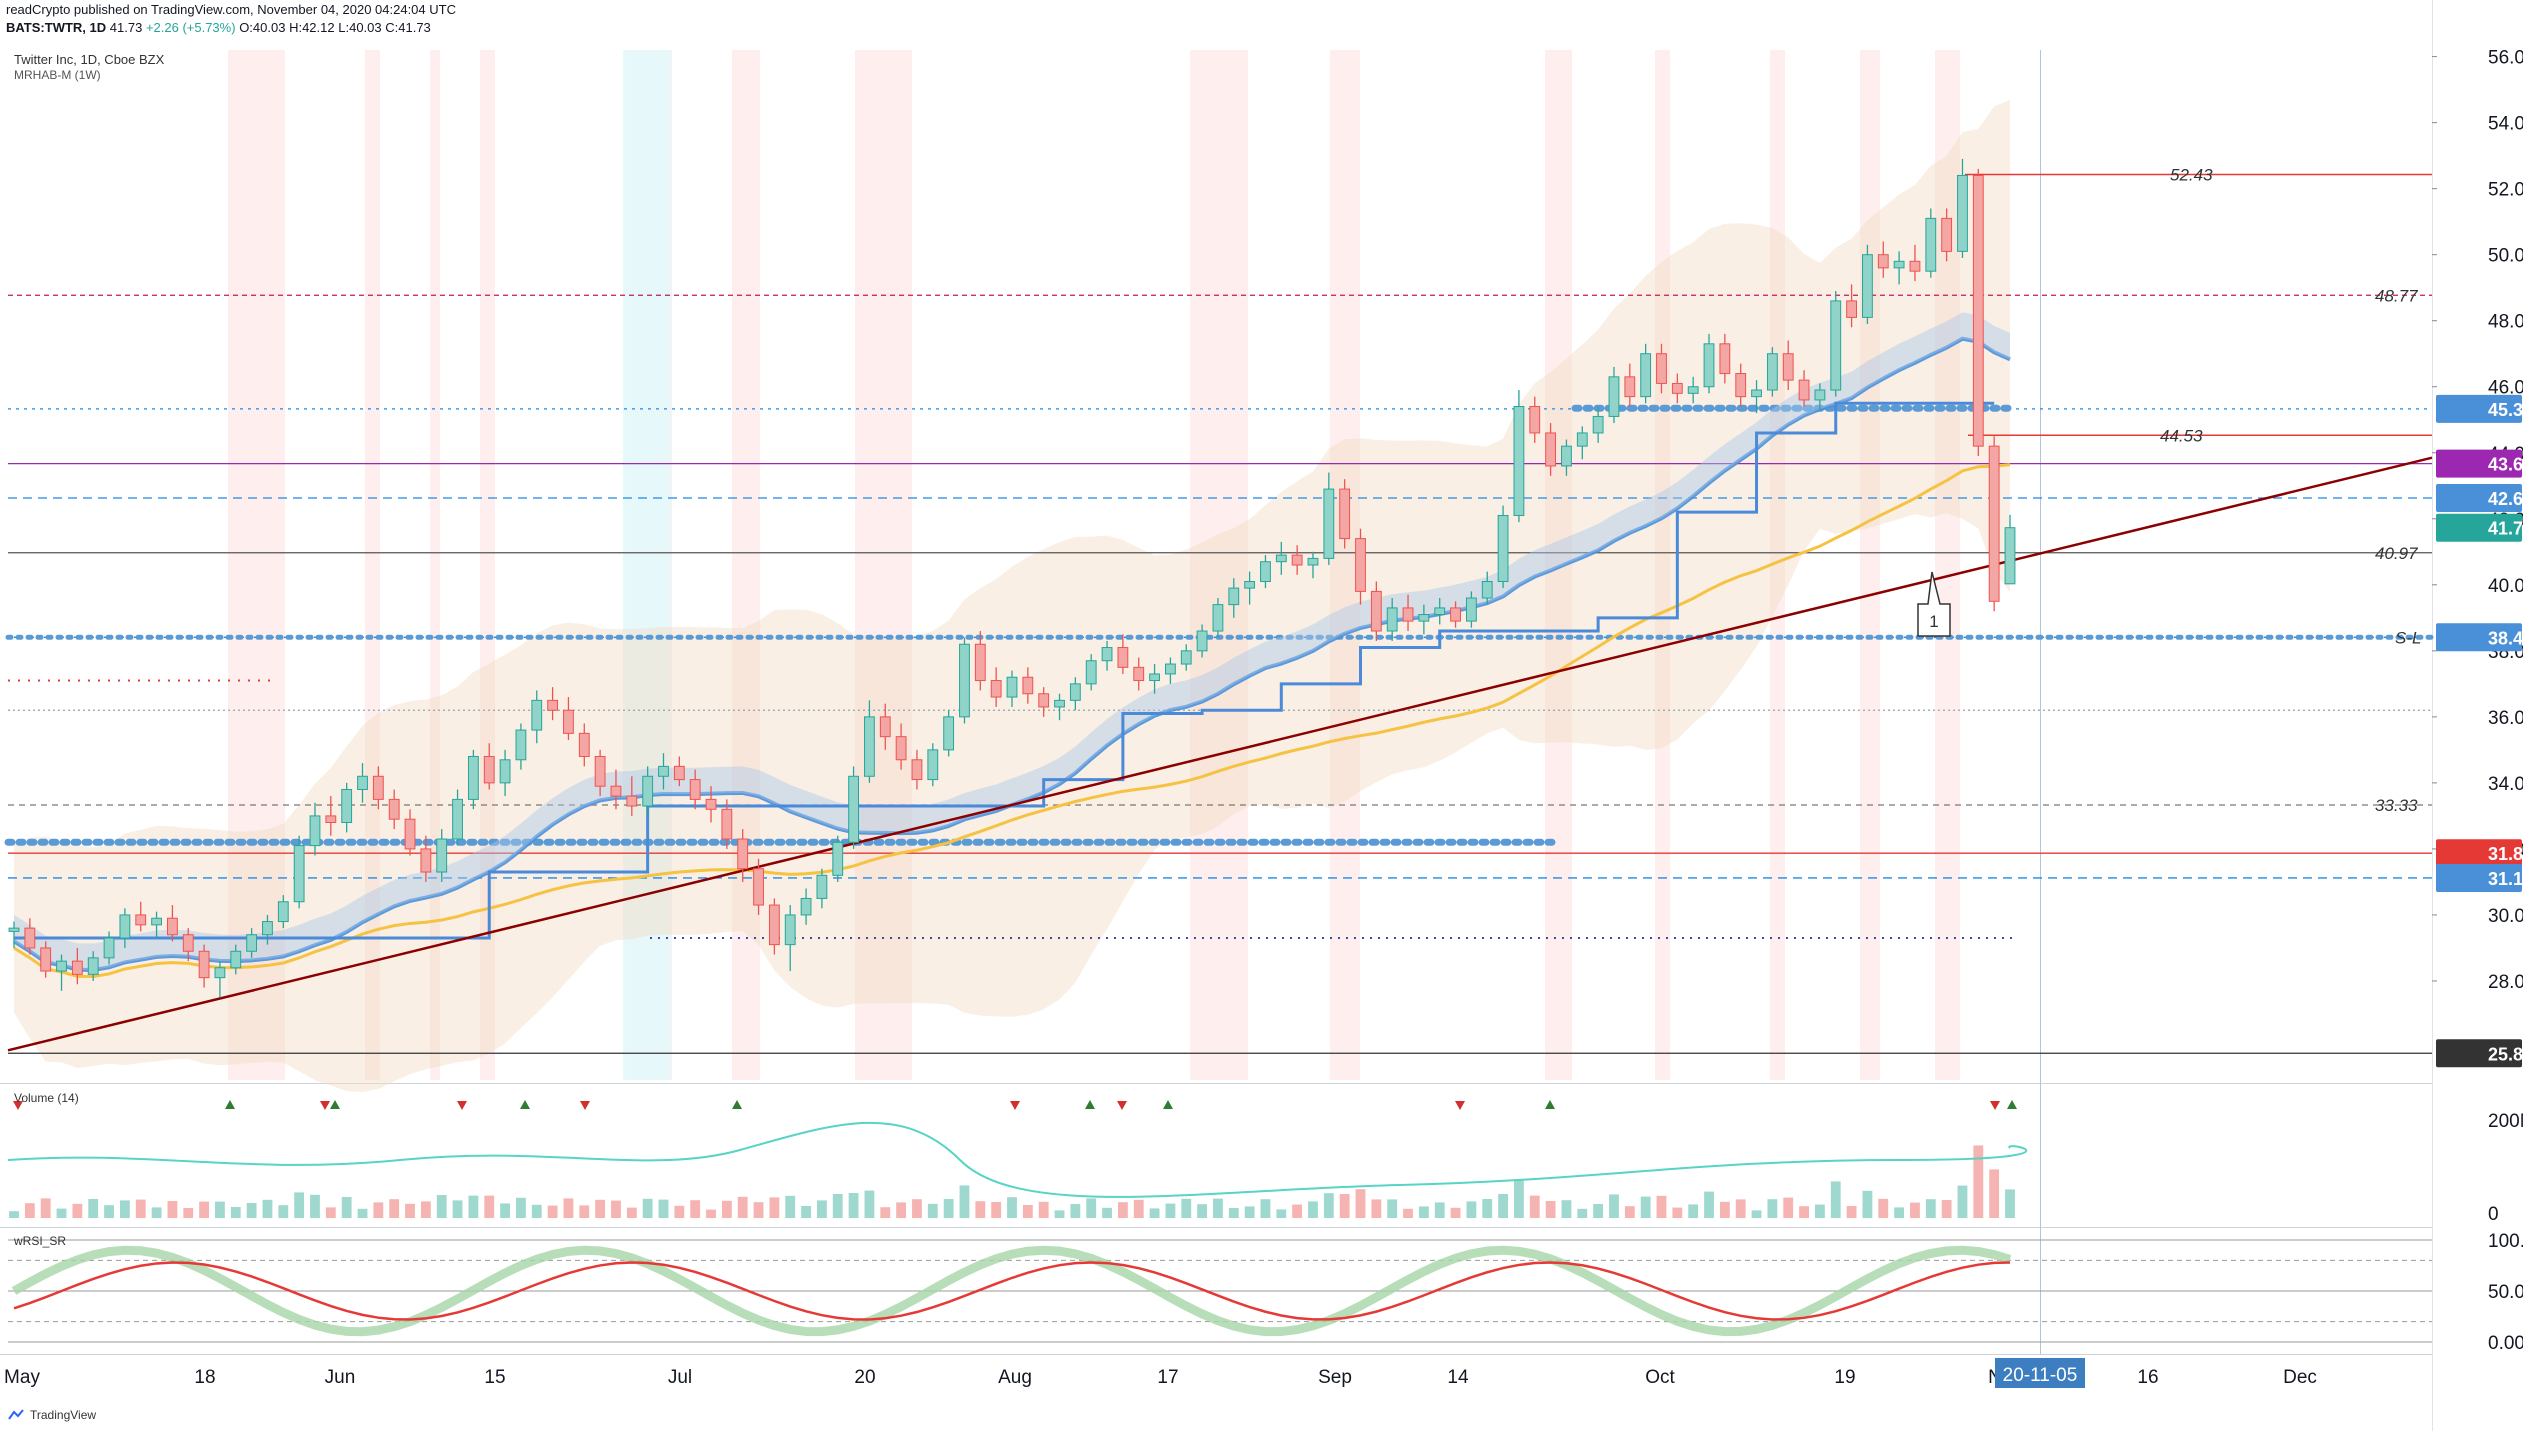 The image size is (2523, 1431). I want to click on volume-ma-line, so click(1017, 1159).